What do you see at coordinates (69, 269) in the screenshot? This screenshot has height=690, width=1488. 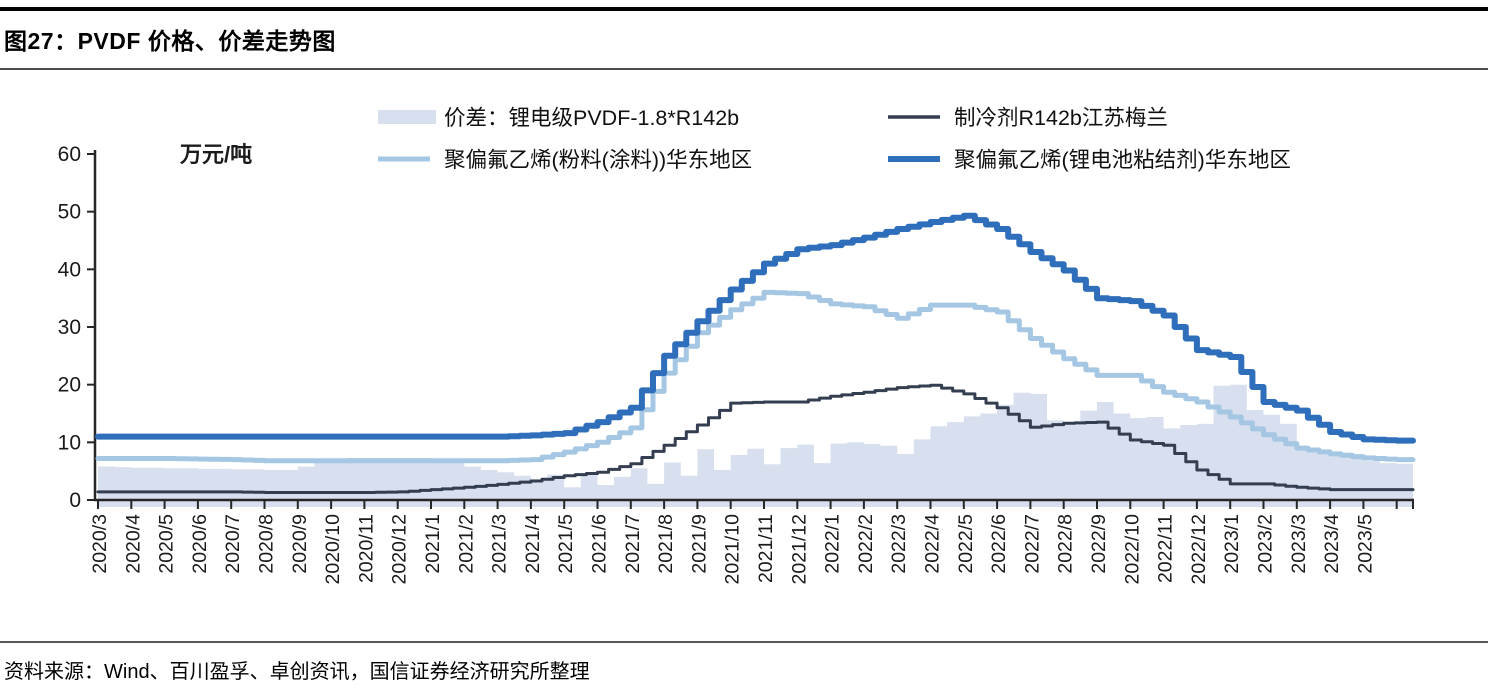 I see `y-axis-tick-label: 40` at bounding box center [69, 269].